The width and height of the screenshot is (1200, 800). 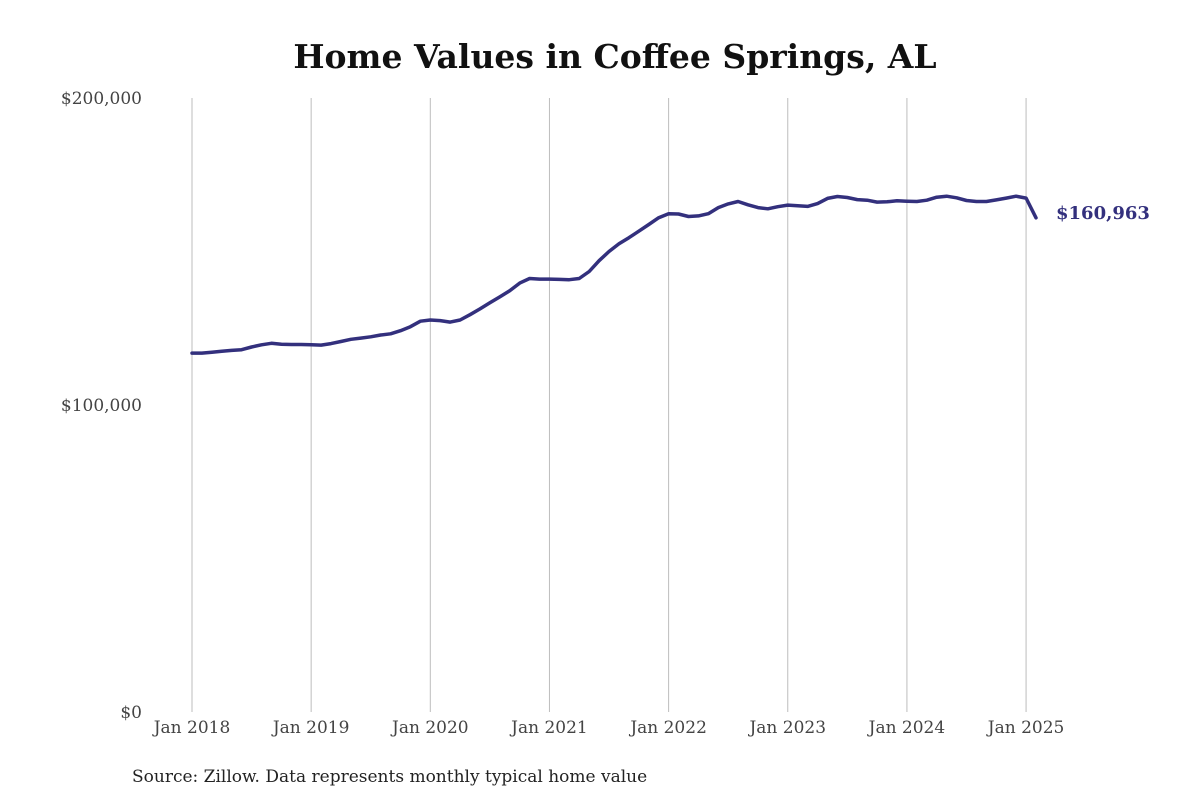 I want to click on x-tick-label: Jan 2021, so click(x=548, y=728).